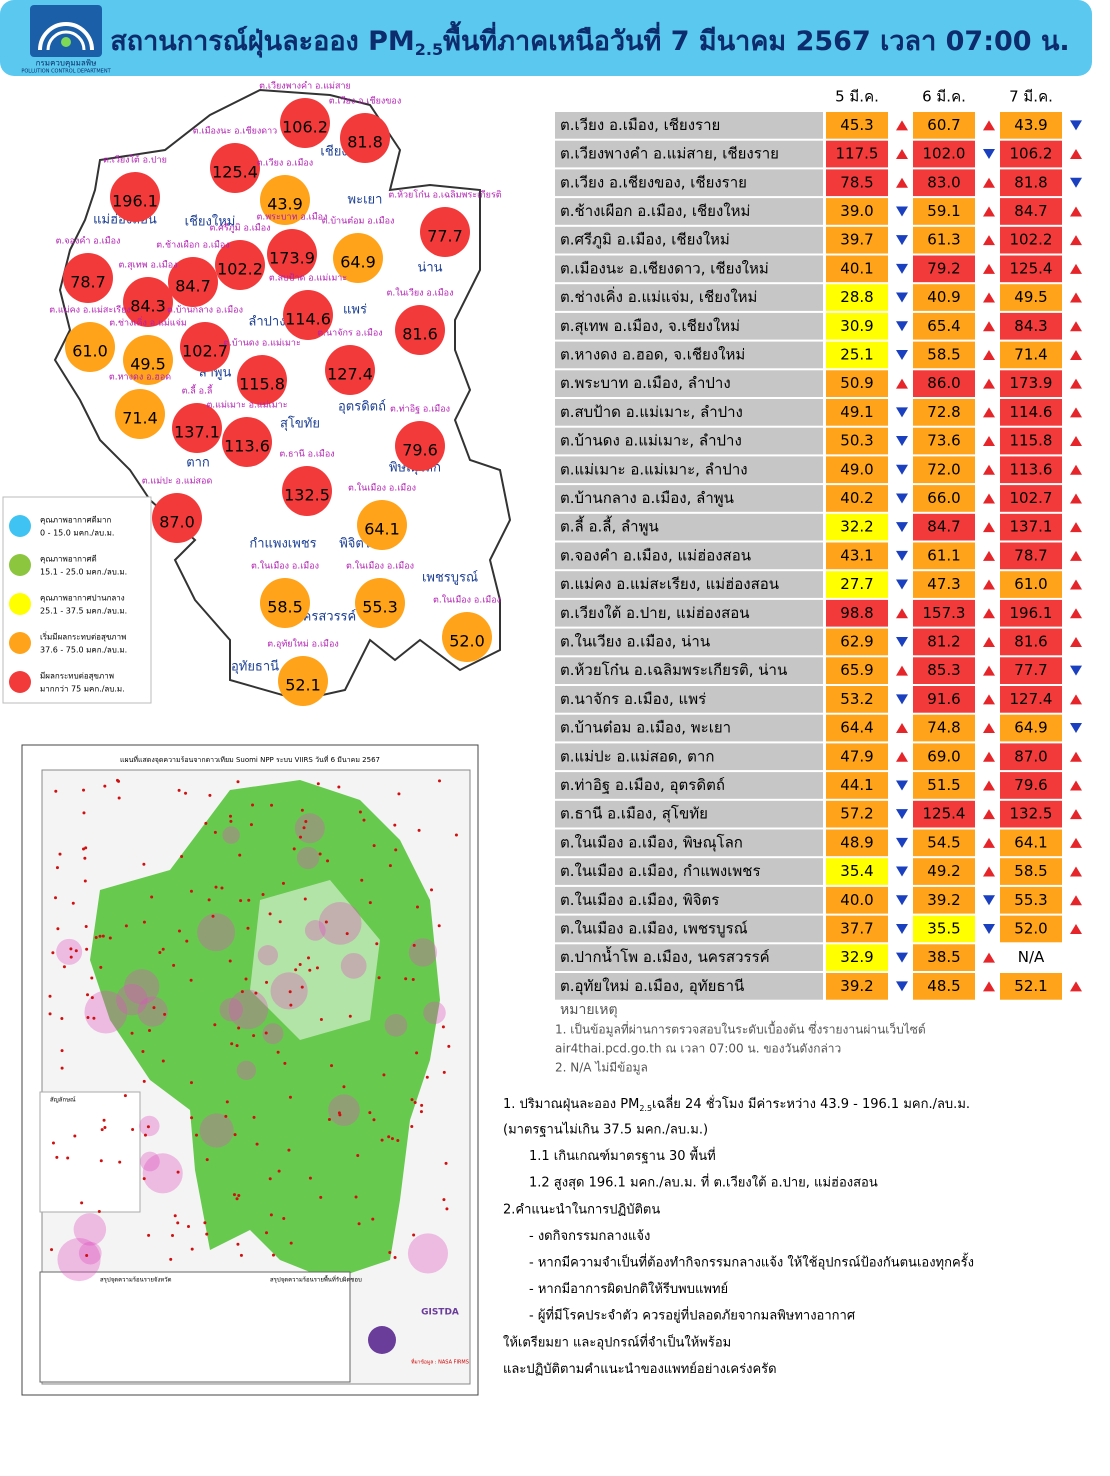 This screenshot has height=1476, width=1110. Describe the element at coordinates (135, 160) in the screenshot. I see `station-label: ต.เวียงใต้ อ.ปาย` at that location.